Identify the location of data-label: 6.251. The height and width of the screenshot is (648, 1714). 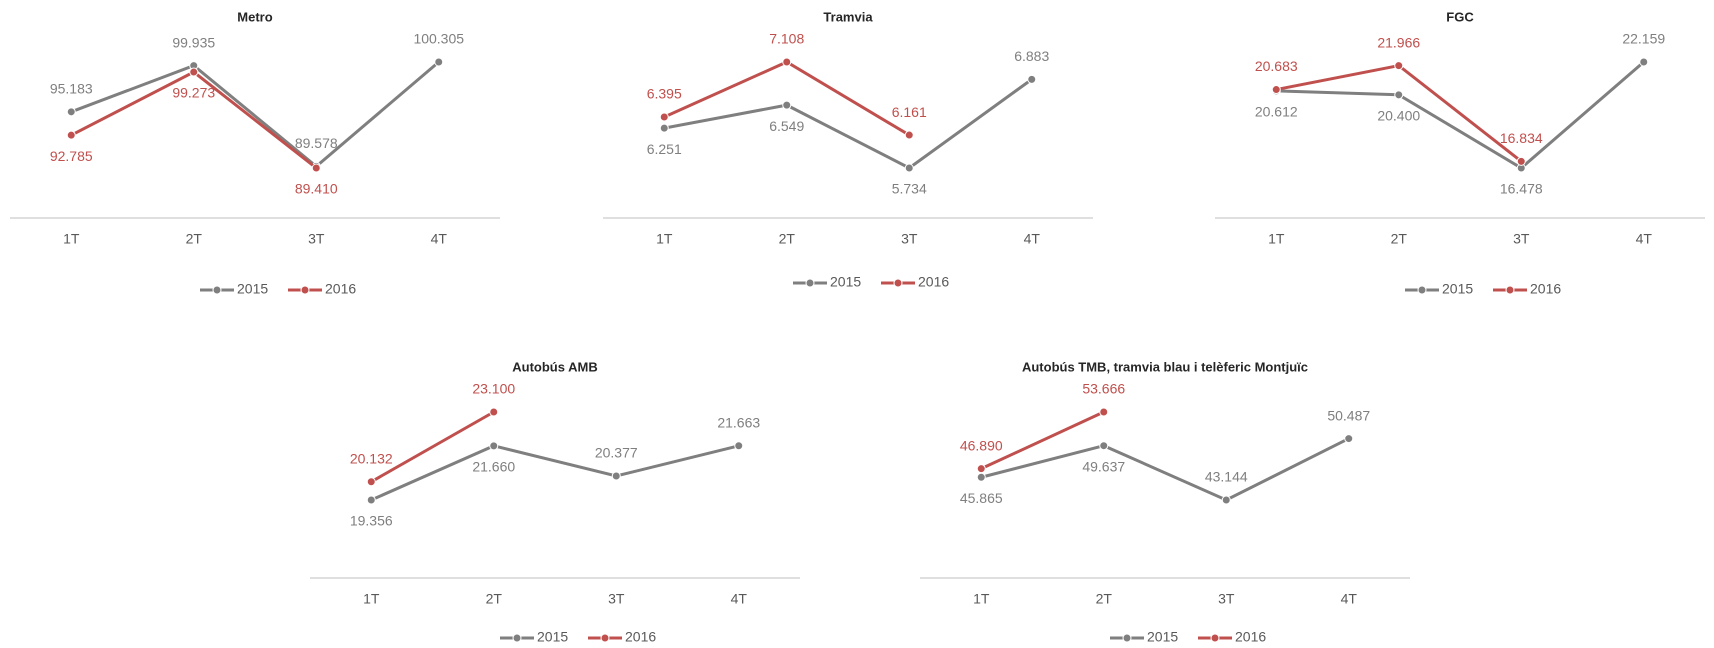
(664, 149).